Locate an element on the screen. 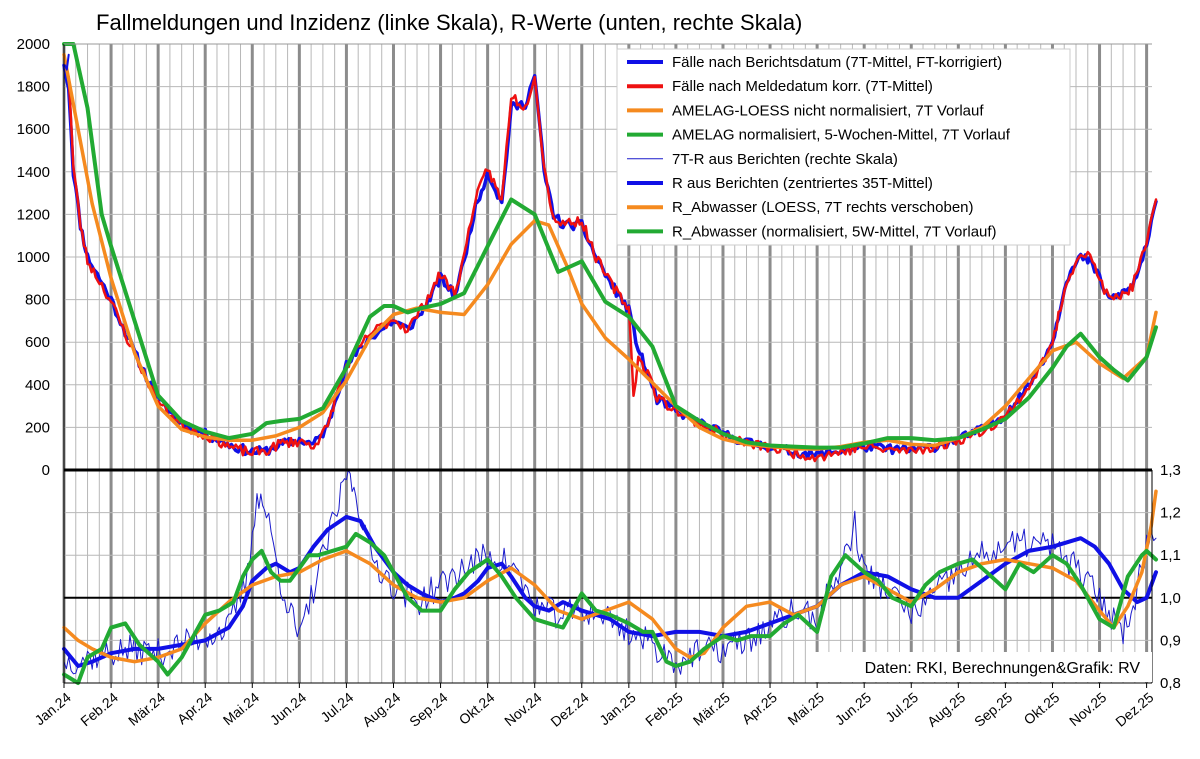  credit-background is located at coordinates (982, 667).